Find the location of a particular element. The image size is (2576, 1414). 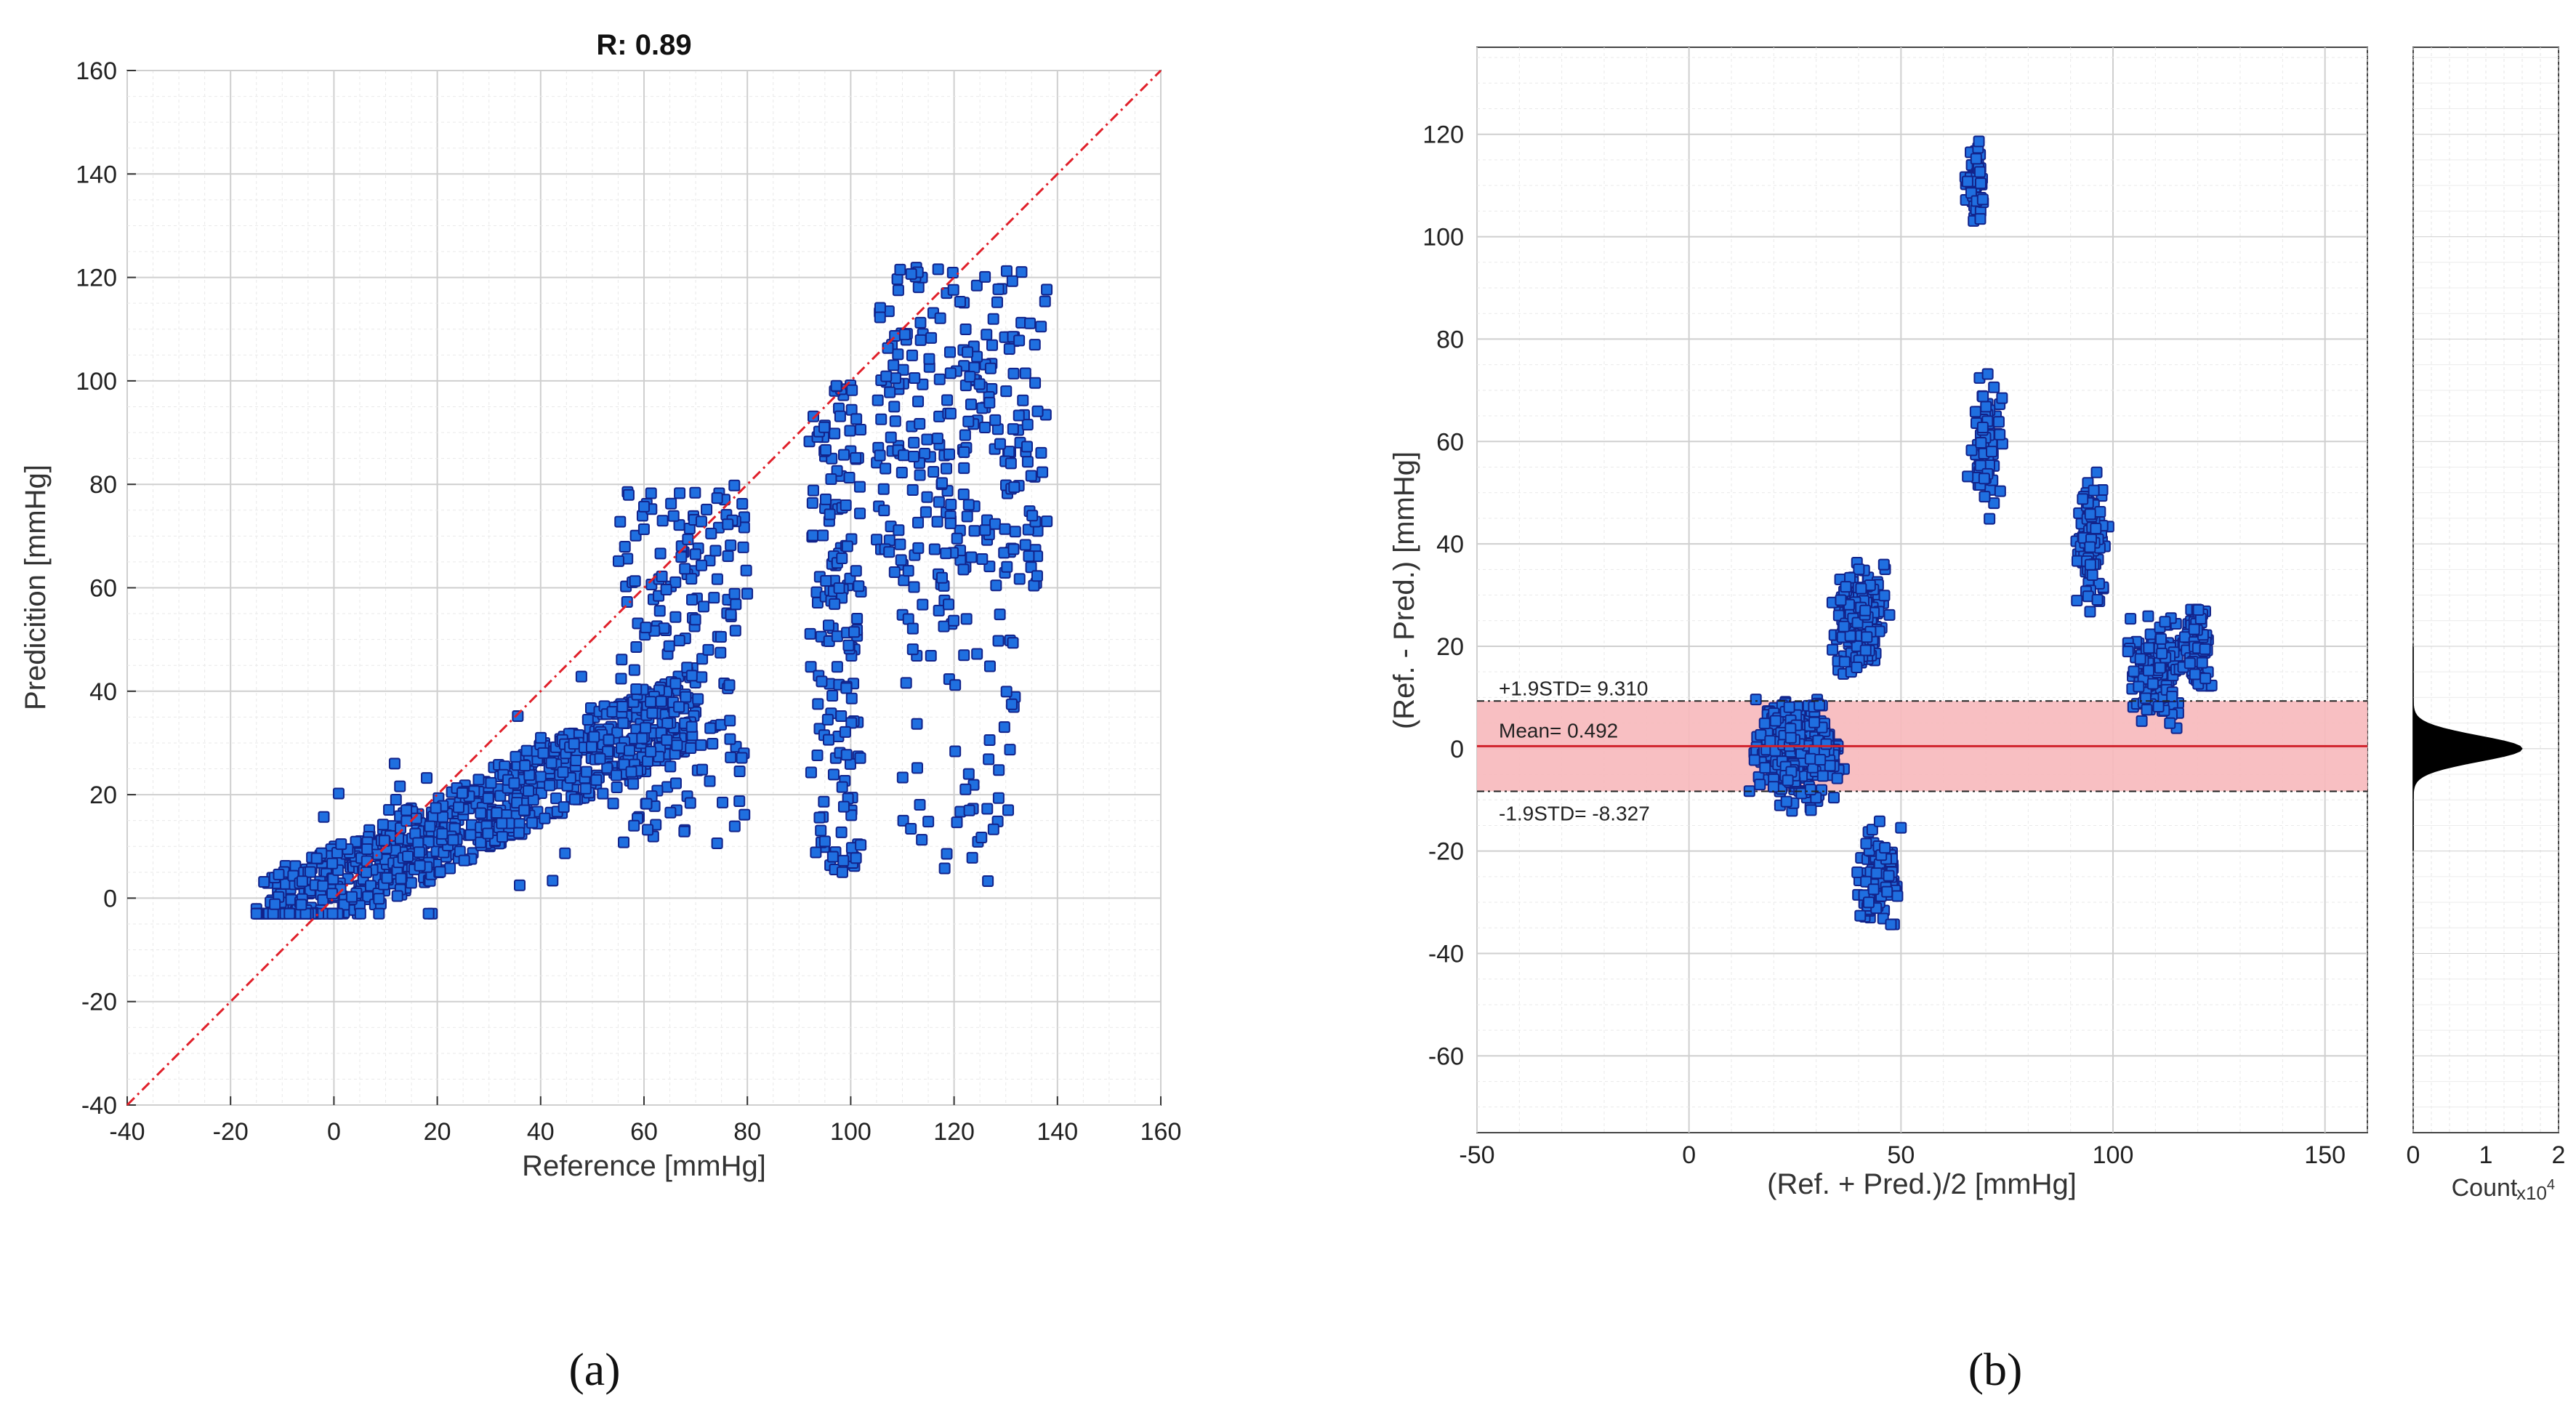

chart-title-a: R: 0.89 is located at coordinates (643, 45).